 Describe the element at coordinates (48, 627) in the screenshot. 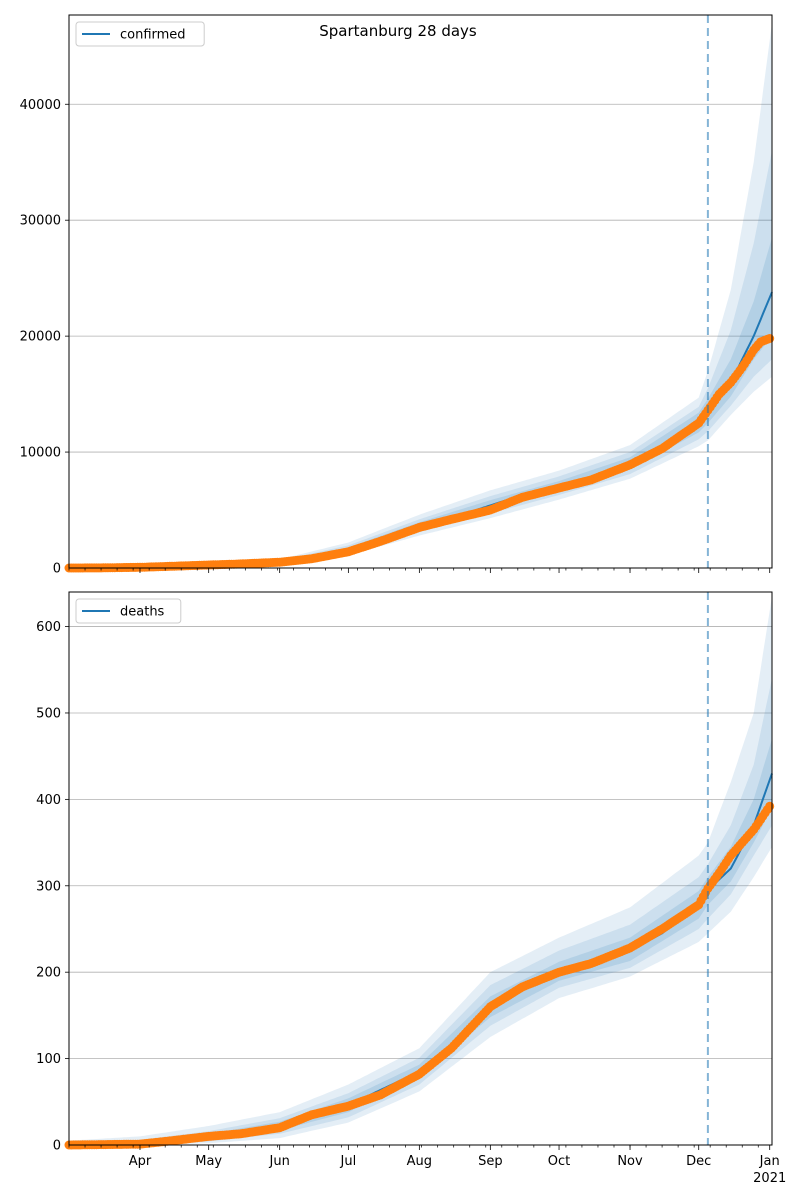

I see `y-tick-label: 600` at that location.